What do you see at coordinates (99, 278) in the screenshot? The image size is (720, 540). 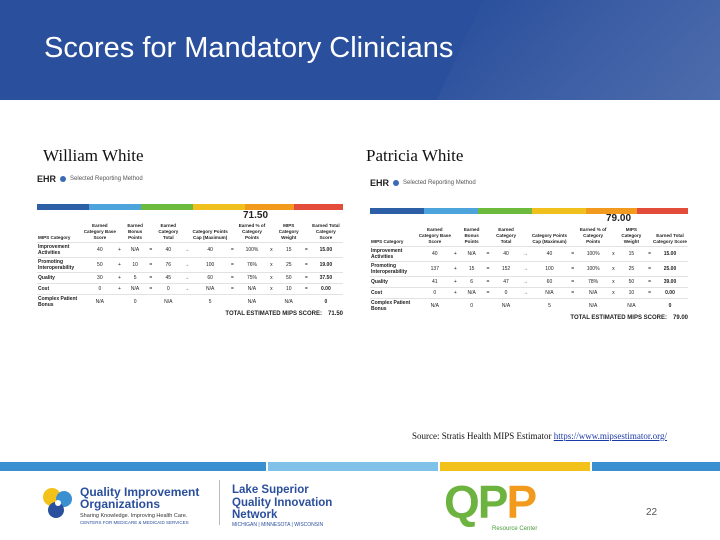 I see `table-cell: 30` at bounding box center [99, 278].